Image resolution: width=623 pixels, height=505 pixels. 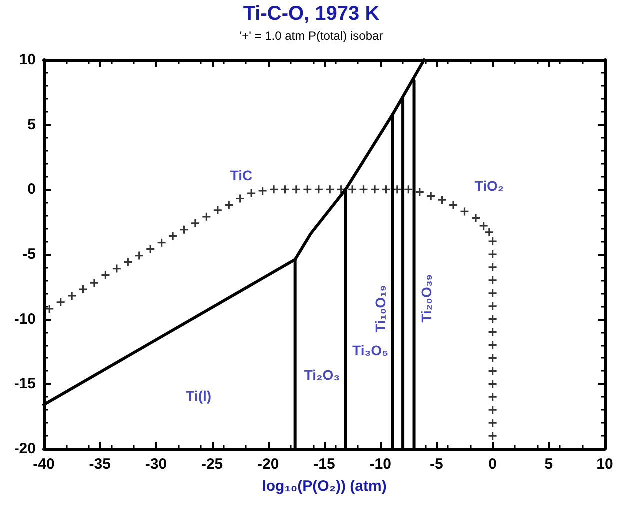 What do you see at coordinates (212, 464) in the screenshot?
I see `x-tick-label: -25` at bounding box center [212, 464].